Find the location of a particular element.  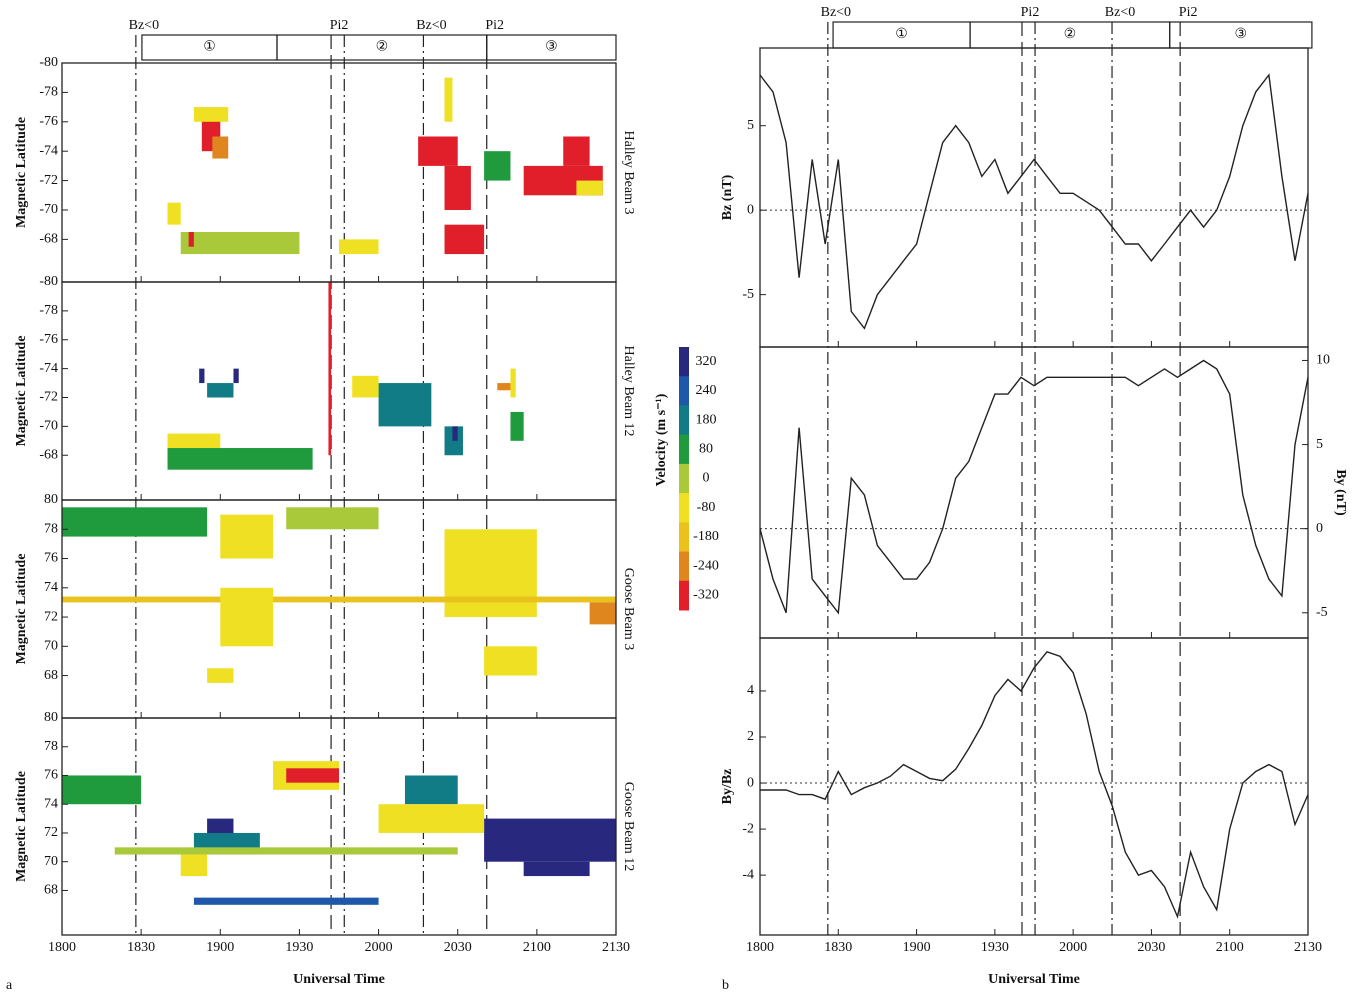

interval-label: ③ is located at coordinates (551, 47).